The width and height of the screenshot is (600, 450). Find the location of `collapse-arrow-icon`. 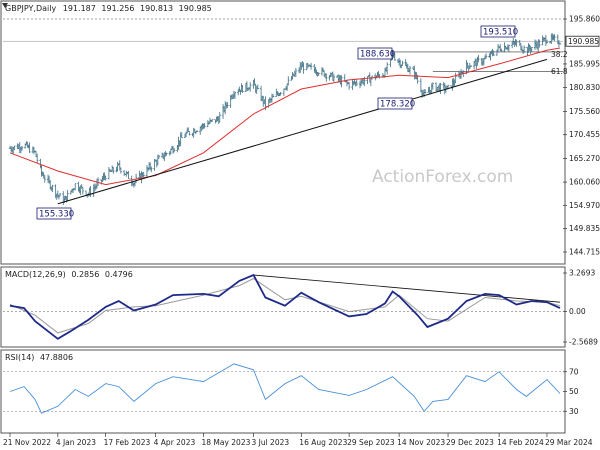

collapse-arrow-icon is located at coordinates (5, 5).